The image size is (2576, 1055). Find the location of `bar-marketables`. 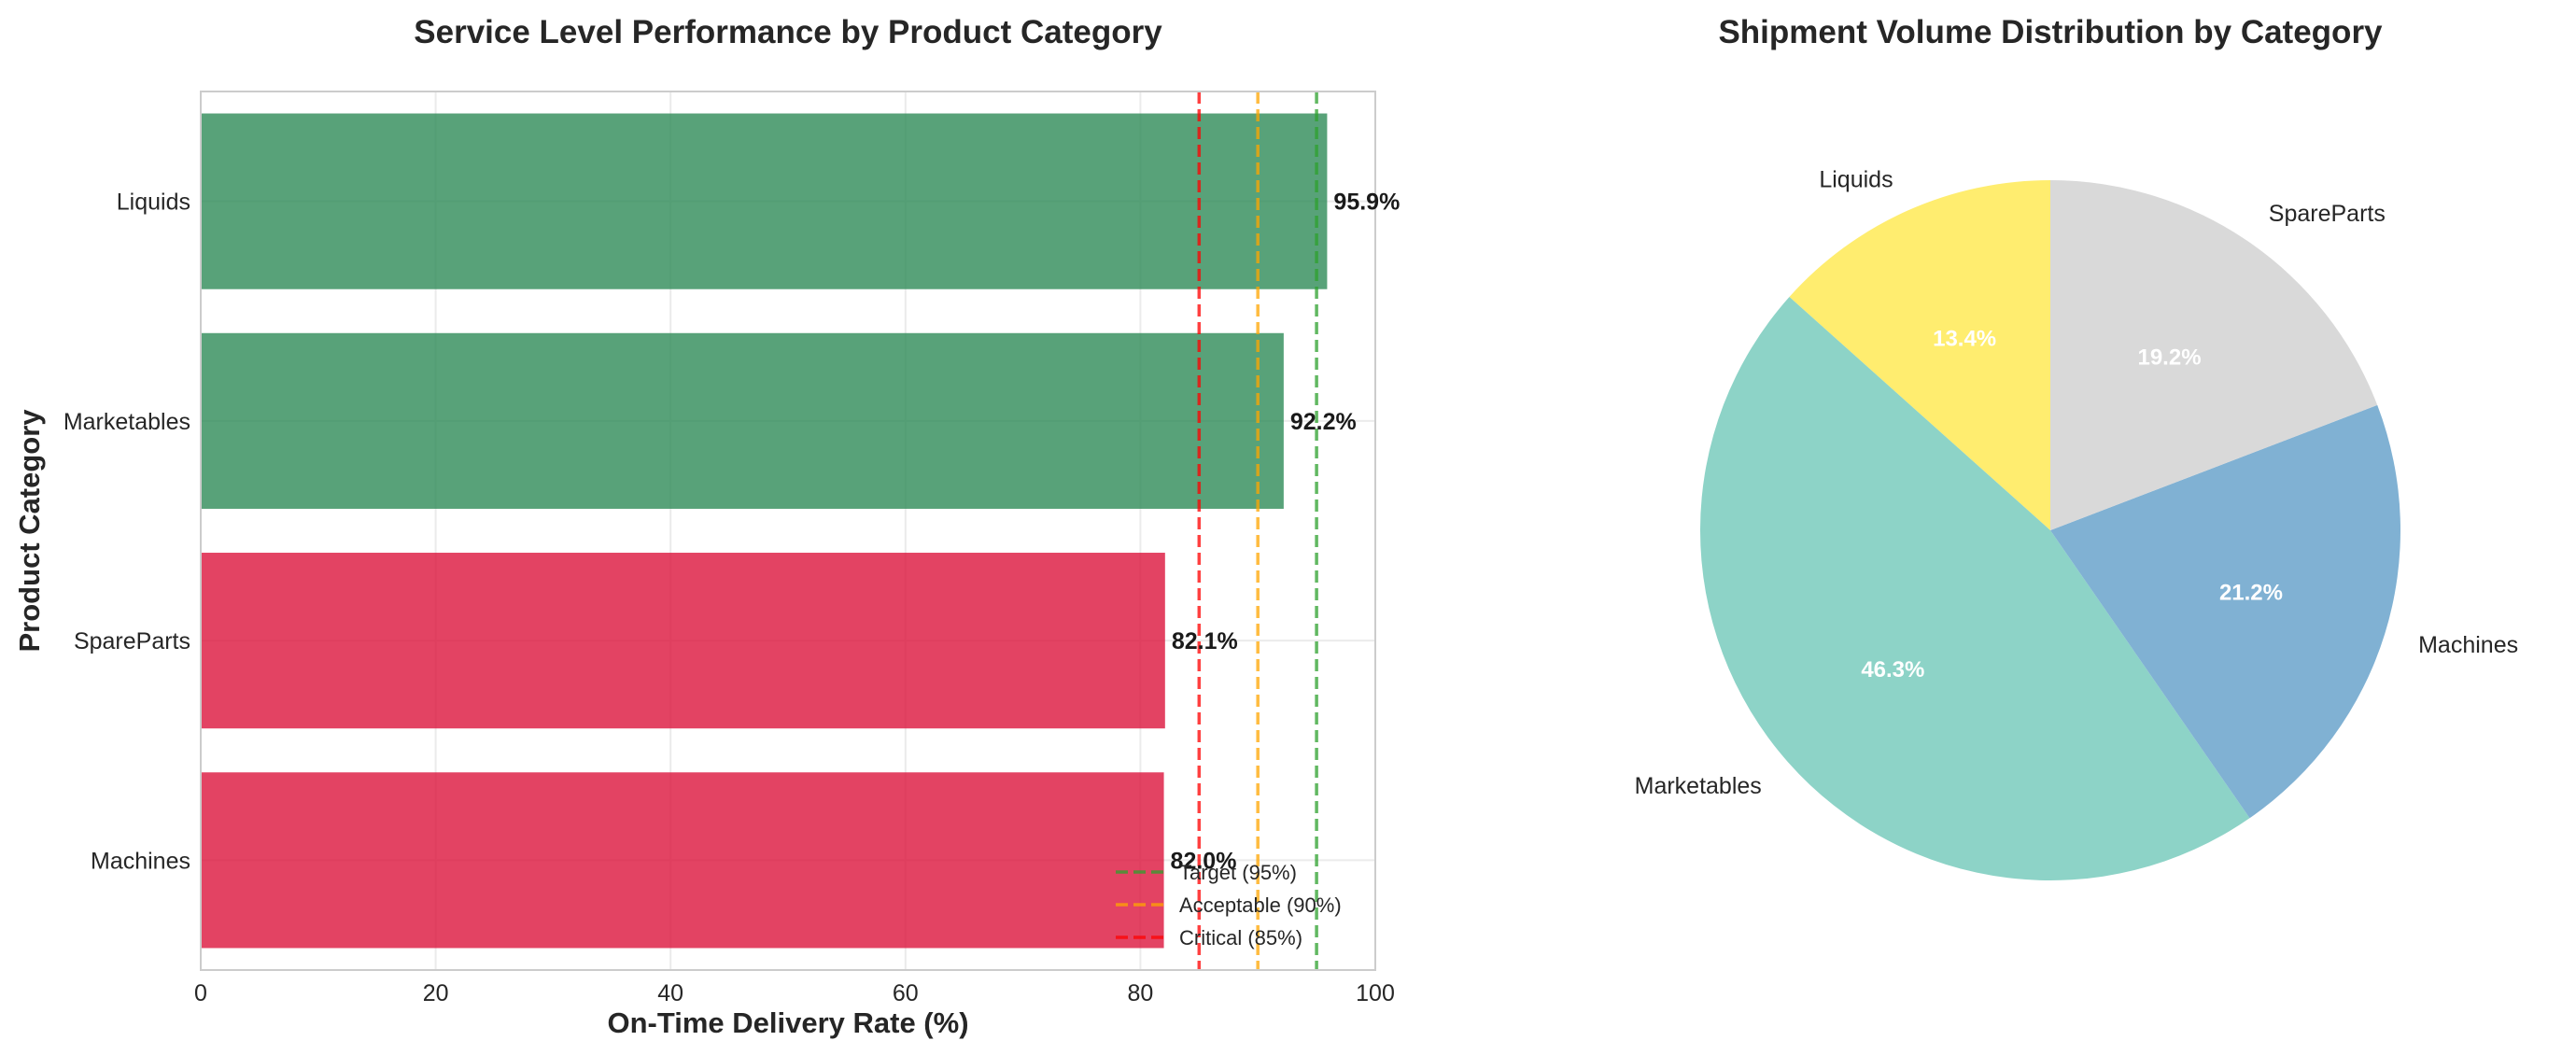

bar-marketables is located at coordinates (742, 420).